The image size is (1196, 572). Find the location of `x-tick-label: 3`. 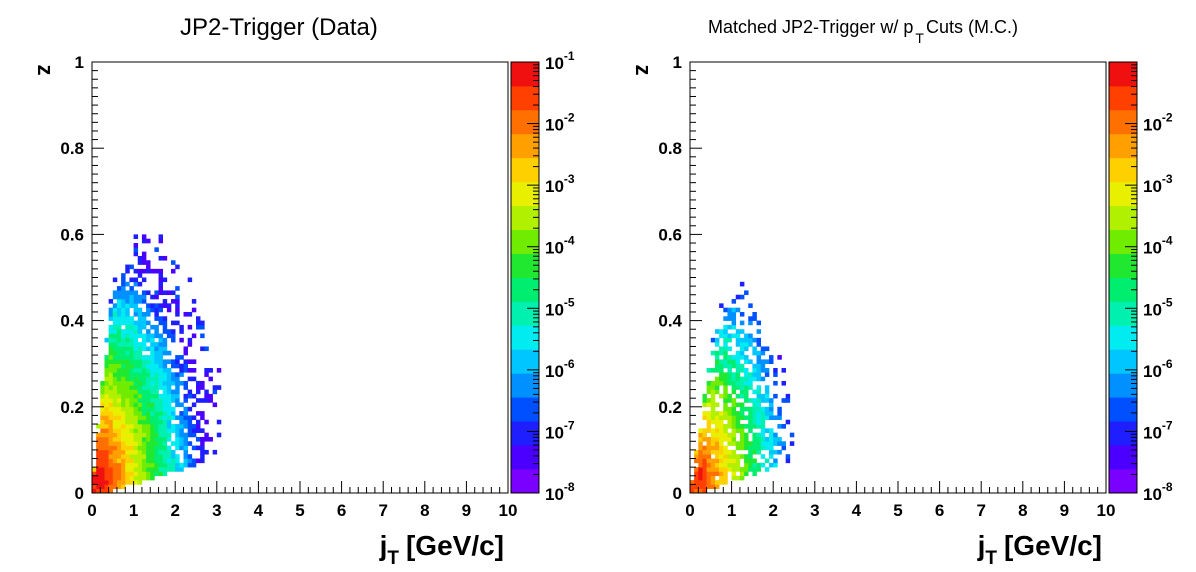

x-tick-label: 3 is located at coordinates (814, 510).